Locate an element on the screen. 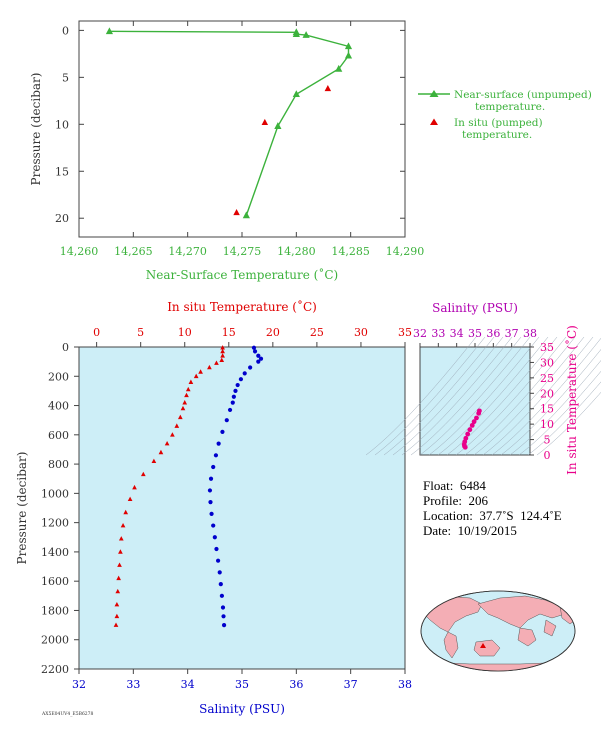 The image size is (601, 732). world-map is located at coordinates (498, 631).